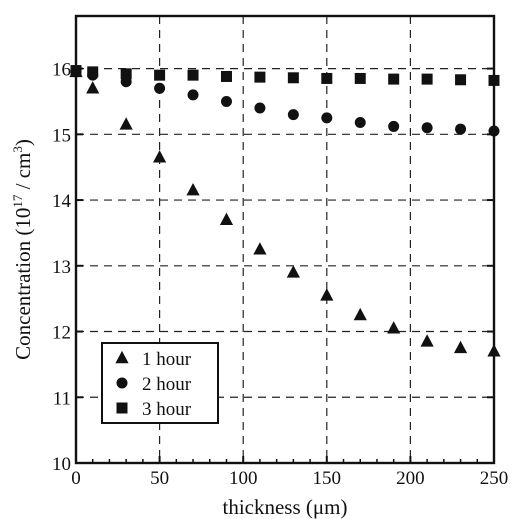 This screenshot has height=519, width=514. I want to click on legend-items: 1 hour 2 hour 3 hour, so click(153, 384).